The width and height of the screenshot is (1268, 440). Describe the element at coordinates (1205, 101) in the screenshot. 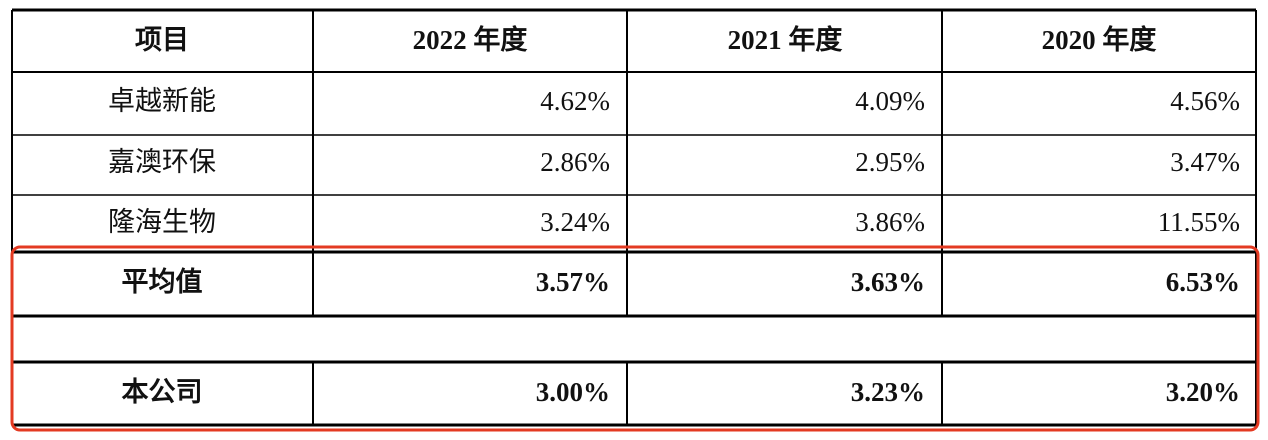

I see `value-cell: 4.56%` at that location.